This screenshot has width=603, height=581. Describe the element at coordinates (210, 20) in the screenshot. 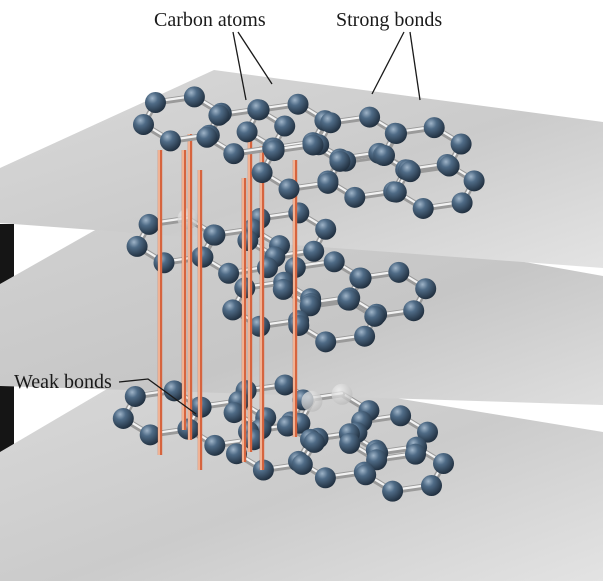

I see `carbon-atoms-label: Carbon atoms` at that location.